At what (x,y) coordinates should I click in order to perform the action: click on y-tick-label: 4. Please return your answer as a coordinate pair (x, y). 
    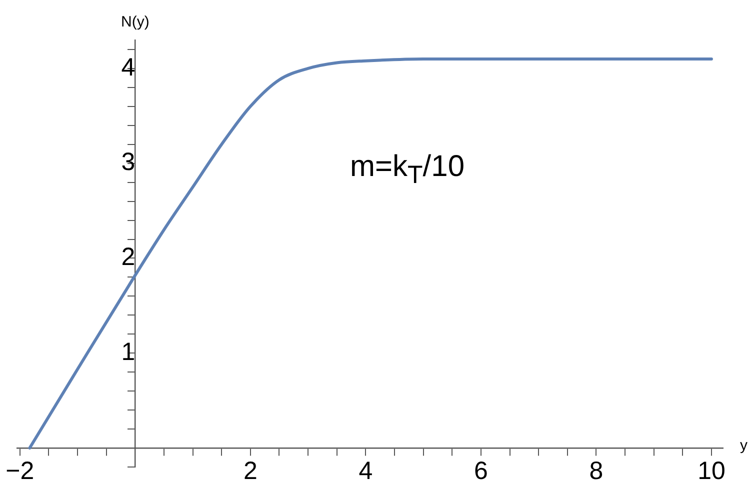
    Looking at the image, I should click on (128, 67).